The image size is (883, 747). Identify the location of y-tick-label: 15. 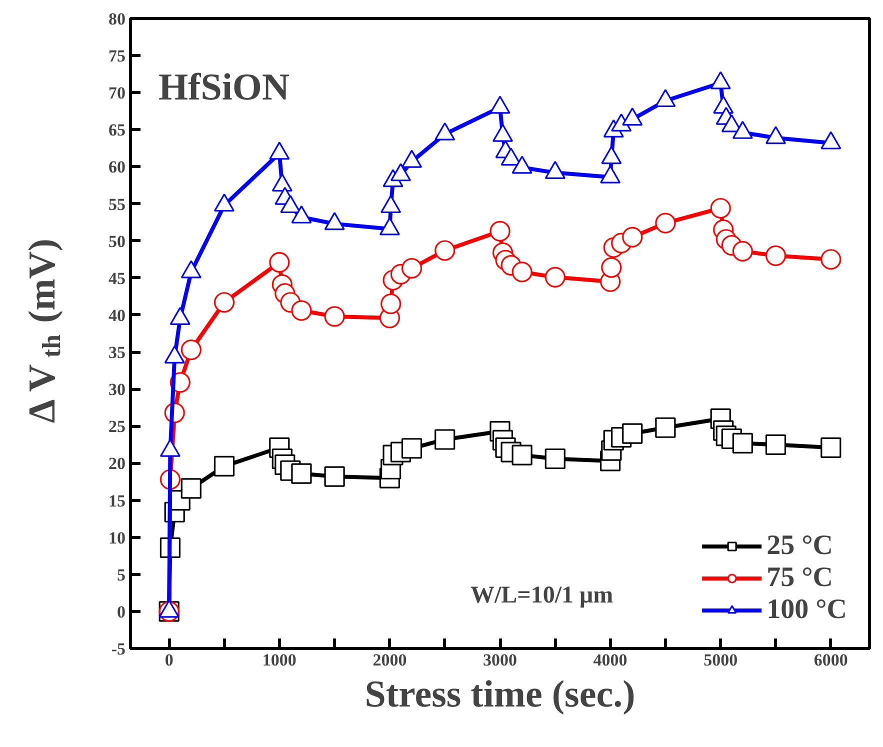
(117, 500).